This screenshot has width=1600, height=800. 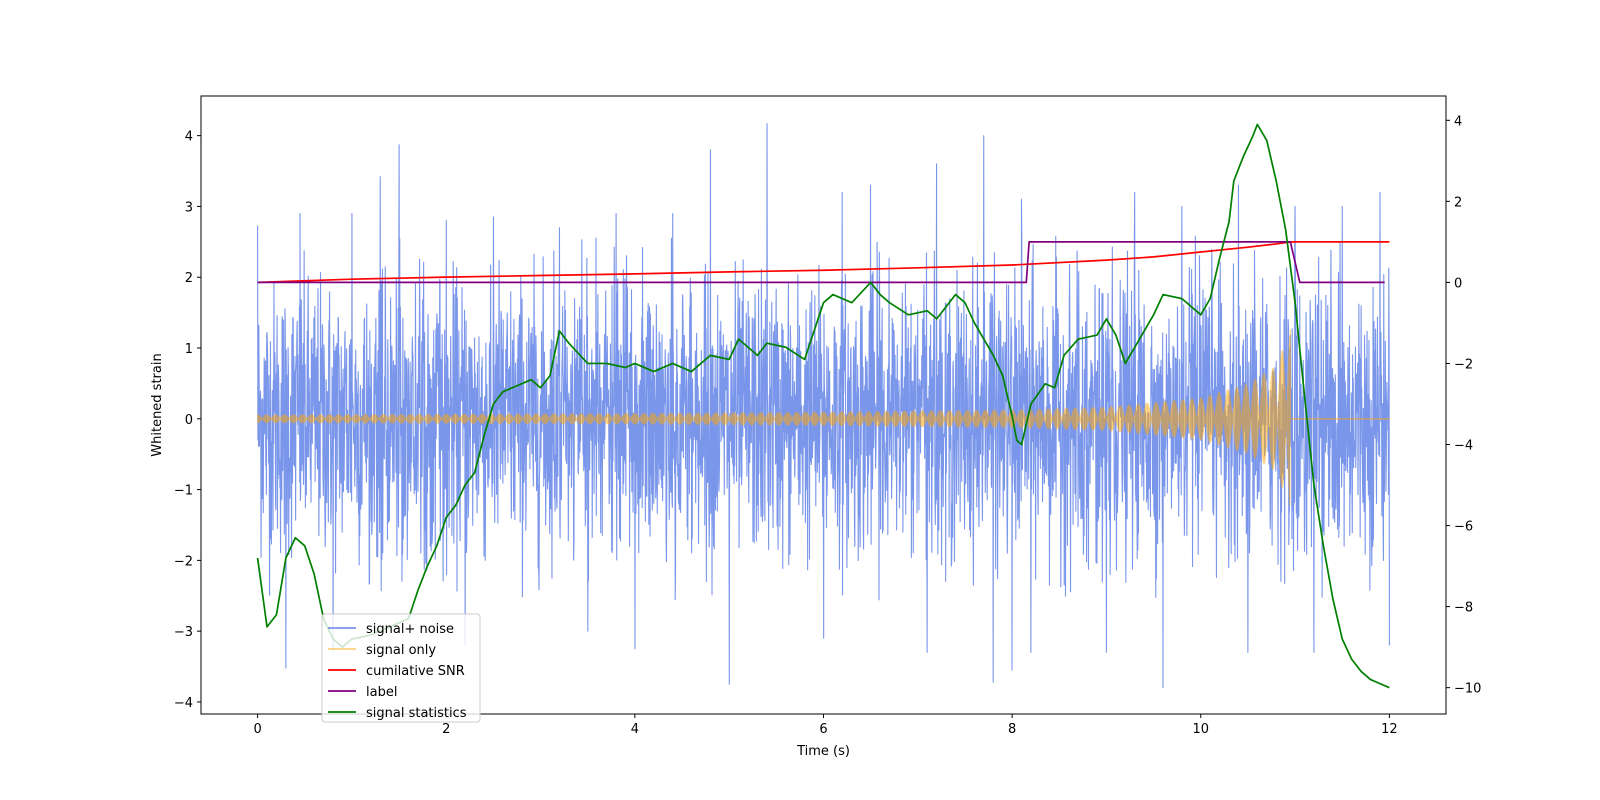 I want to click on y2-tick-label: 4, so click(x=1458, y=121).